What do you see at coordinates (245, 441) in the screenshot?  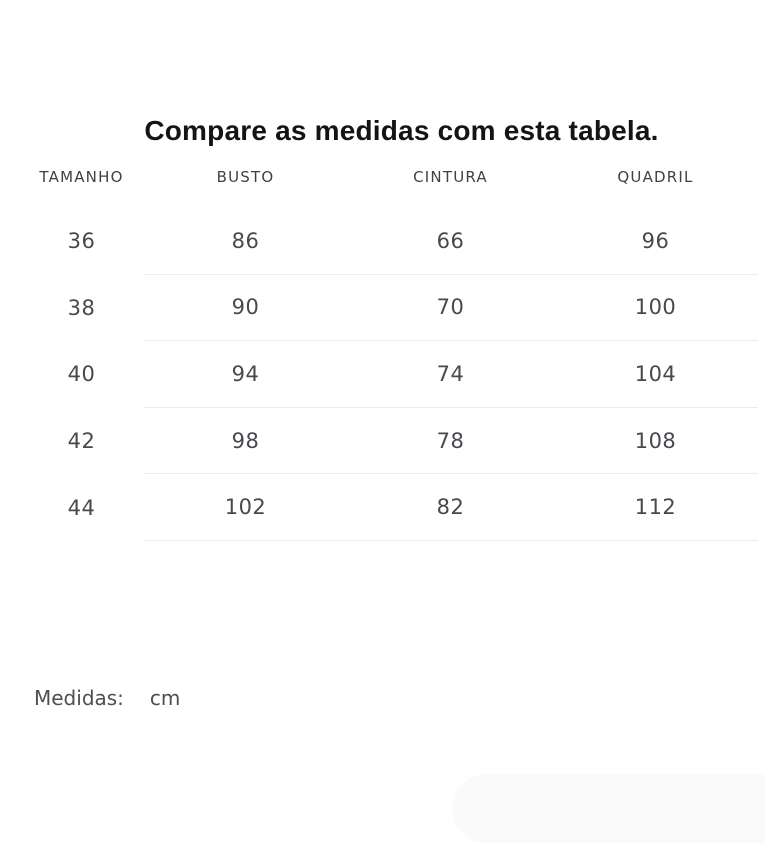 I see `table-cell: 98` at bounding box center [245, 441].